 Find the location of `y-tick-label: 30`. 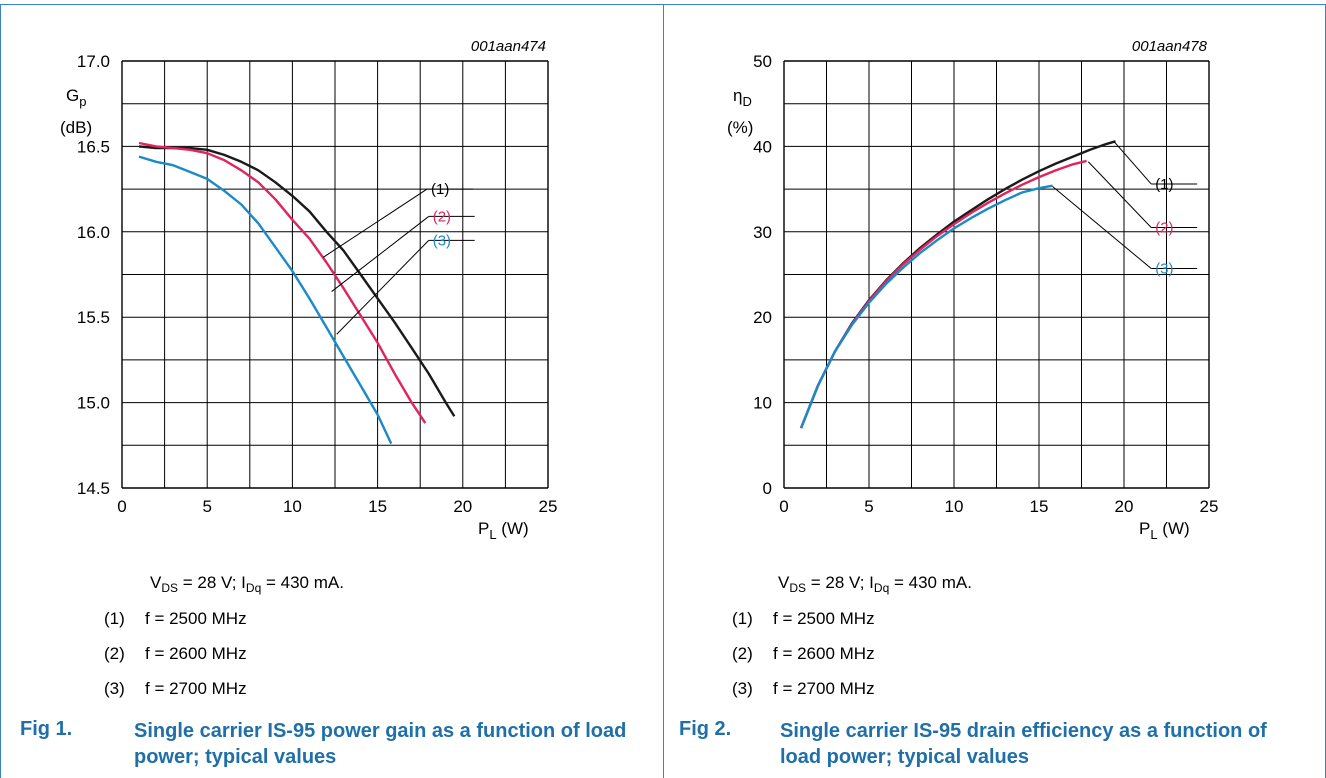

y-tick-label: 30 is located at coordinates (762, 232).